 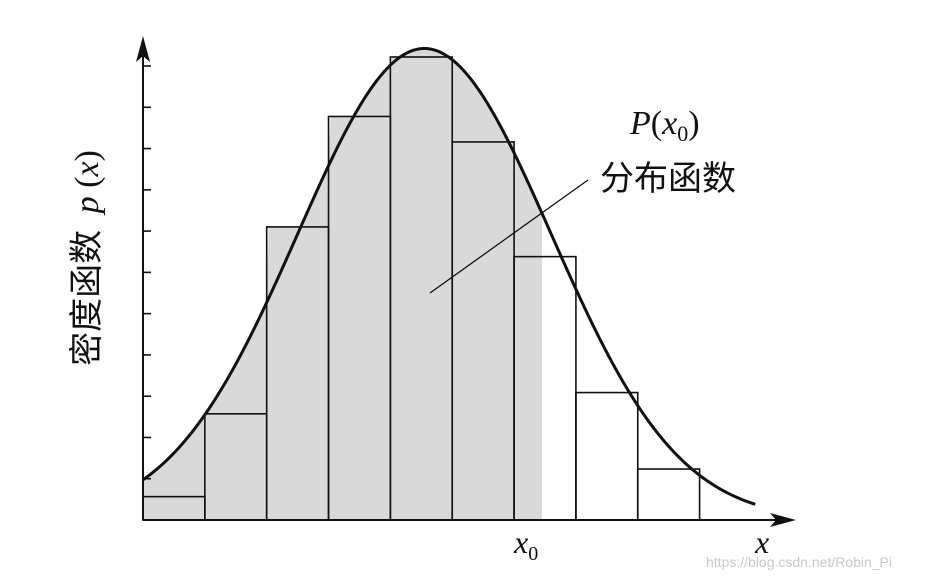 I want to click on x0-label: x0, so click(x=525, y=544).